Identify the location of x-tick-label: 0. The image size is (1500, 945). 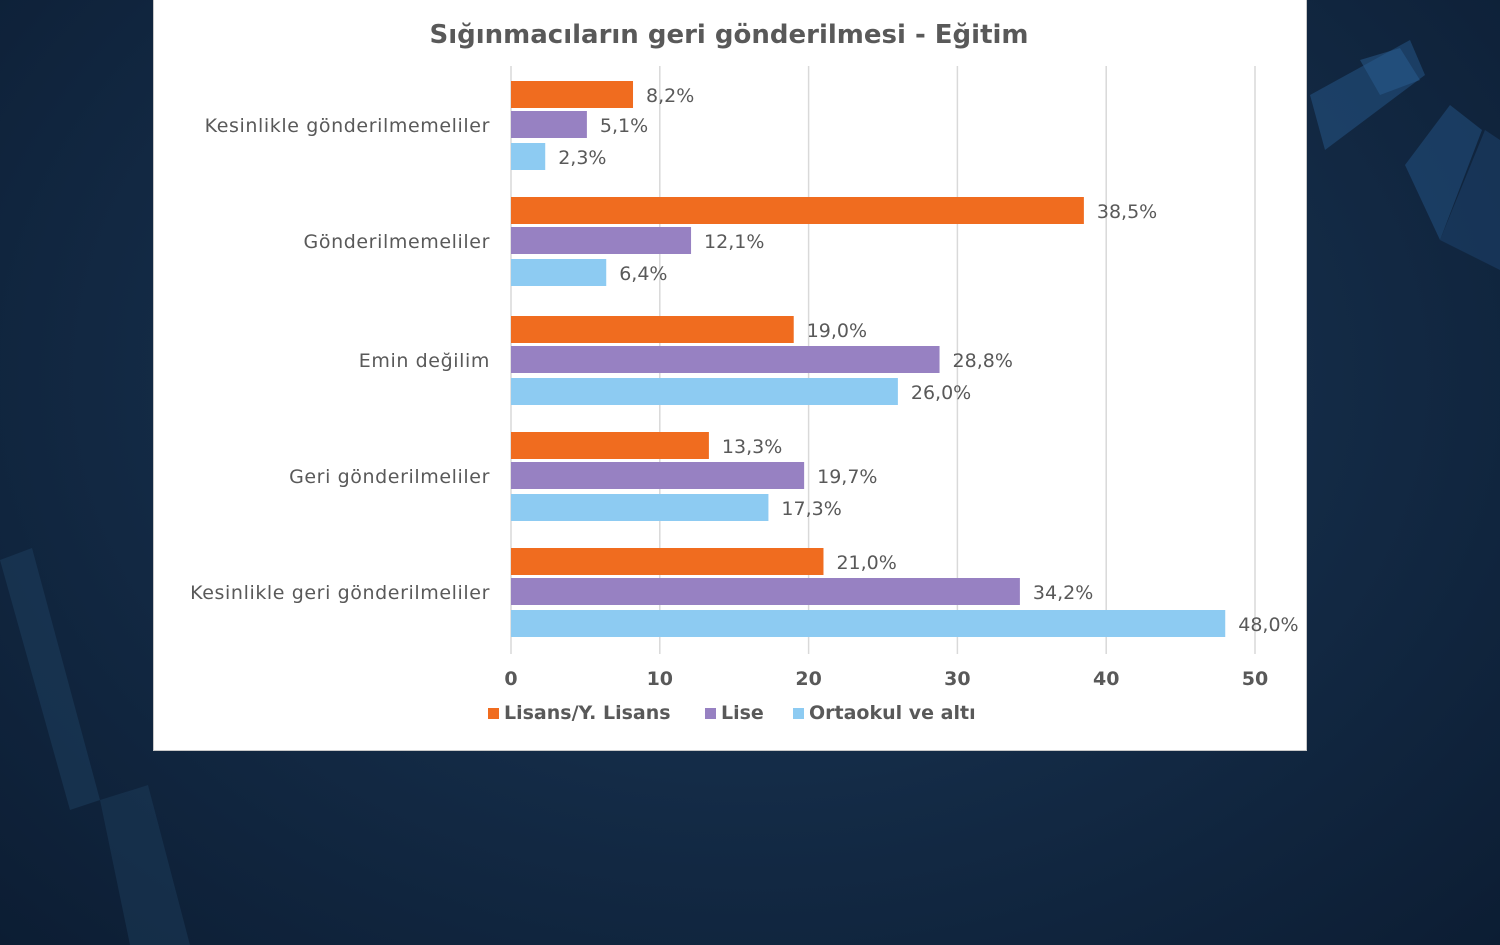
(510, 679).